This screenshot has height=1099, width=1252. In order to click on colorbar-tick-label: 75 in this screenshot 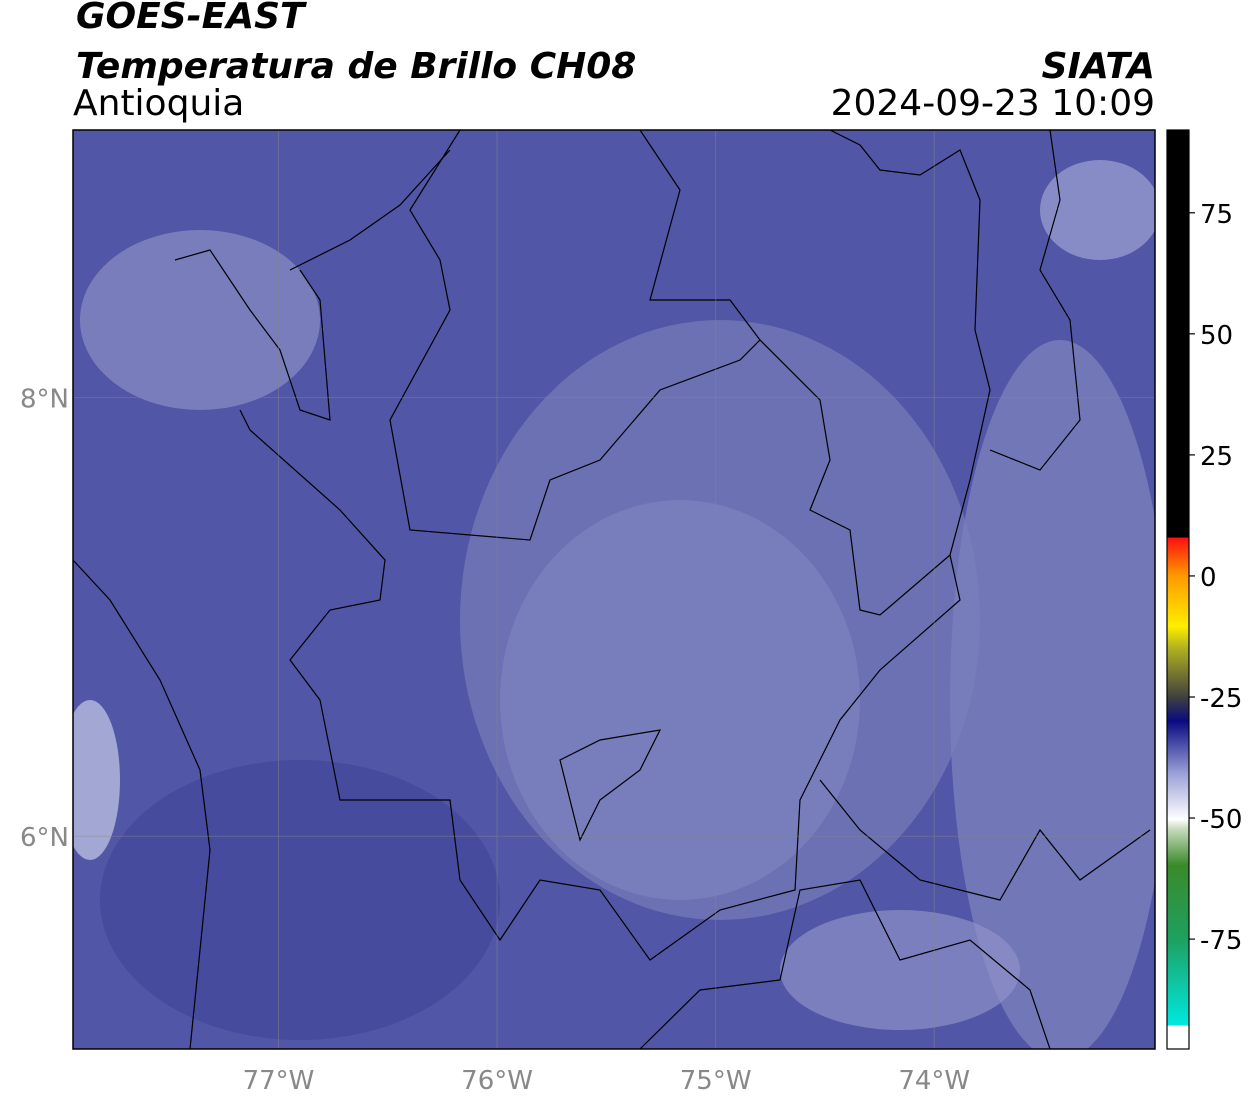, I will do `click(1216, 215)`.